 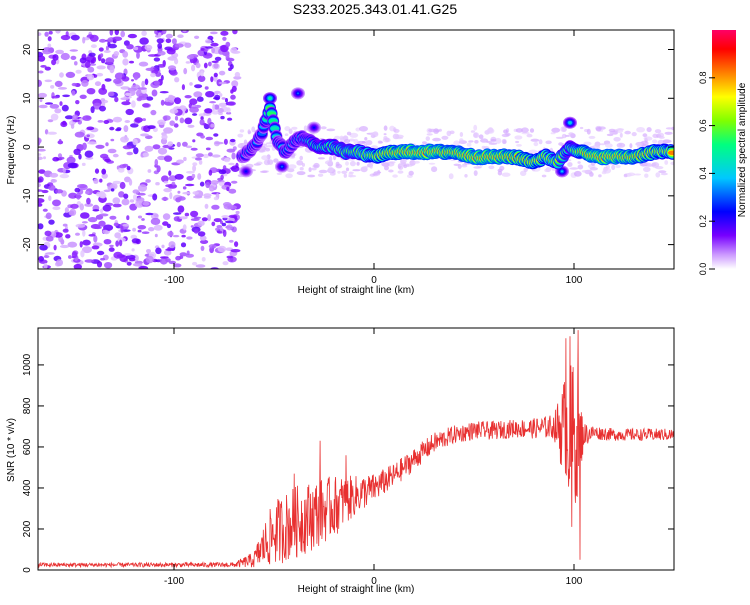 I want to click on colorbar-gradient, so click(x=724, y=149).